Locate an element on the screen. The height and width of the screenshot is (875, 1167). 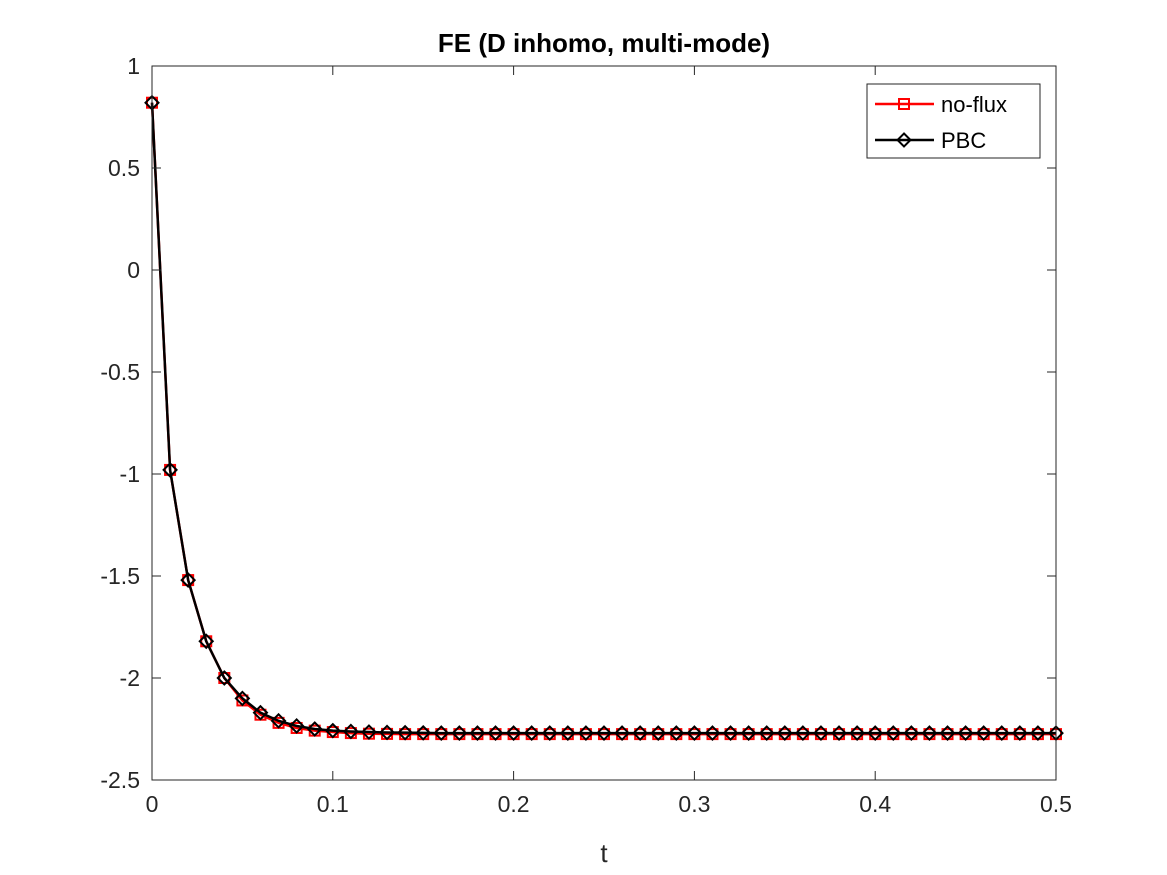
y-tick-label: 1 is located at coordinates (133, 66).